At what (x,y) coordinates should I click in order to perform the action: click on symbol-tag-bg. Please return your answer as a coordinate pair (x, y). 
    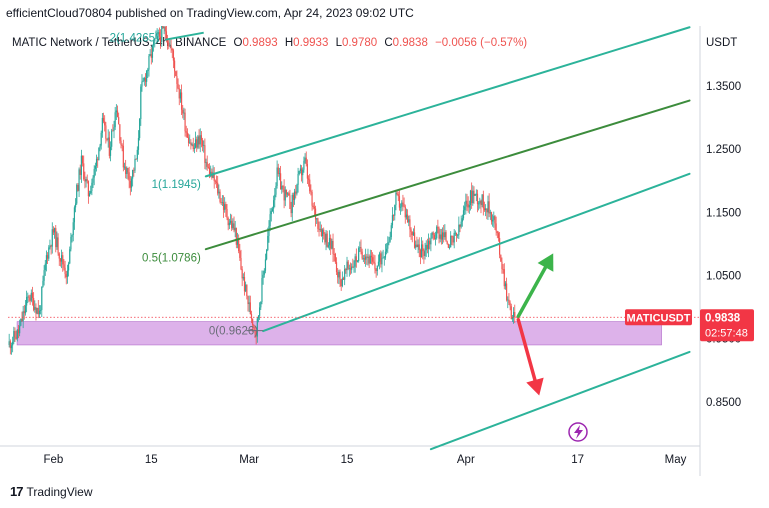
    Looking at the image, I should click on (658, 317).